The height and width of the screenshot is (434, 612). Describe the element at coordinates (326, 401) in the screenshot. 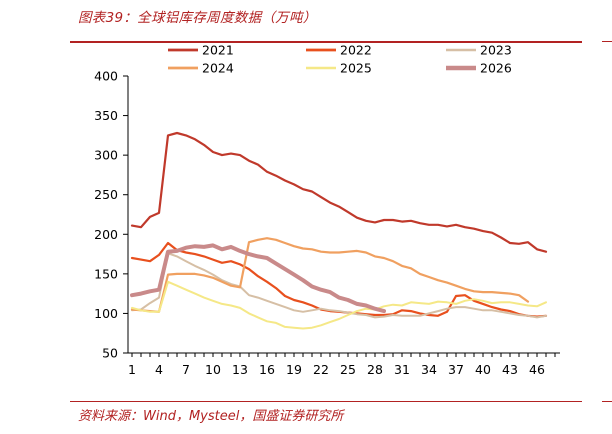

I see `bottom-rule` at that location.